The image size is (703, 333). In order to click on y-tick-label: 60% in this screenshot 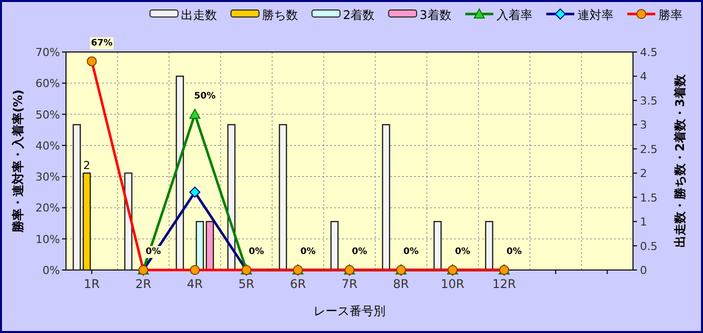, I will do `click(48, 83)`.